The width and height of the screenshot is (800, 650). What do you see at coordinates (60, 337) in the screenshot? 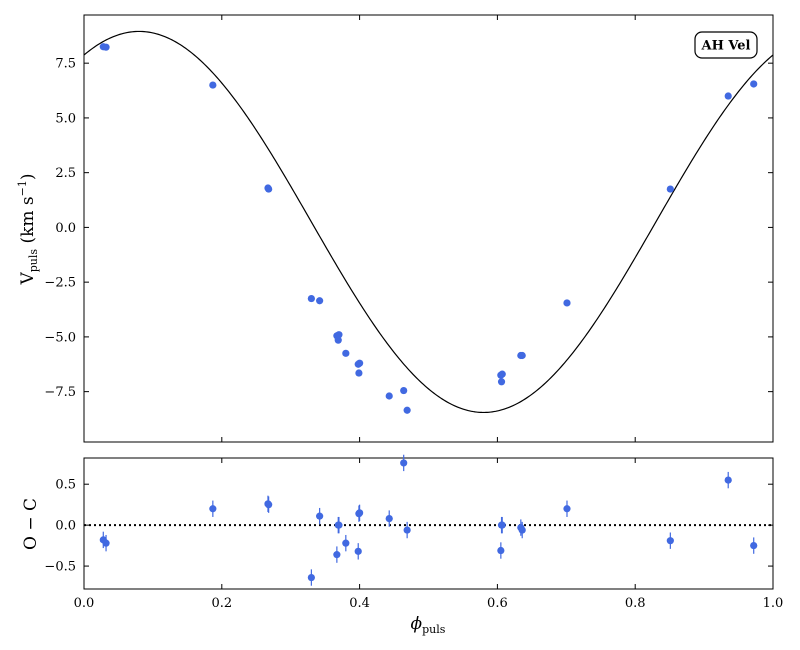
I see `velocity-y-tick-label: −5.0` at bounding box center [60, 337].